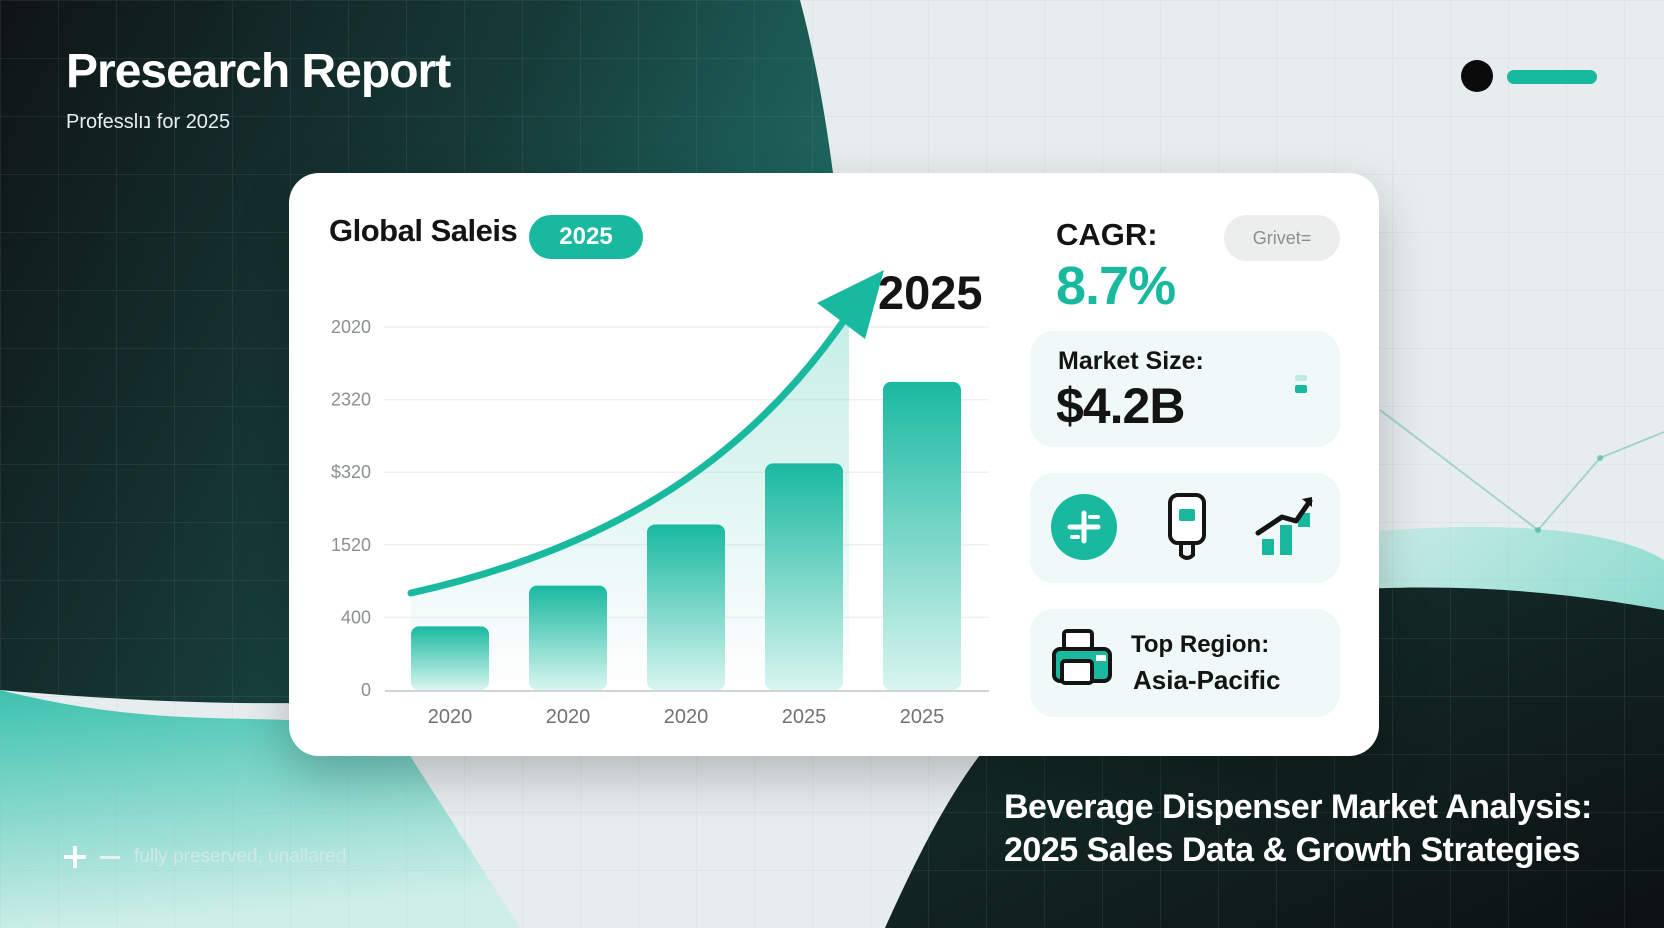 Image resolution: width=1664 pixels, height=928 pixels. What do you see at coordinates (1131, 361) in the screenshot?
I see `market-size-label: Market Size:` at bounding box center [1131, 361].